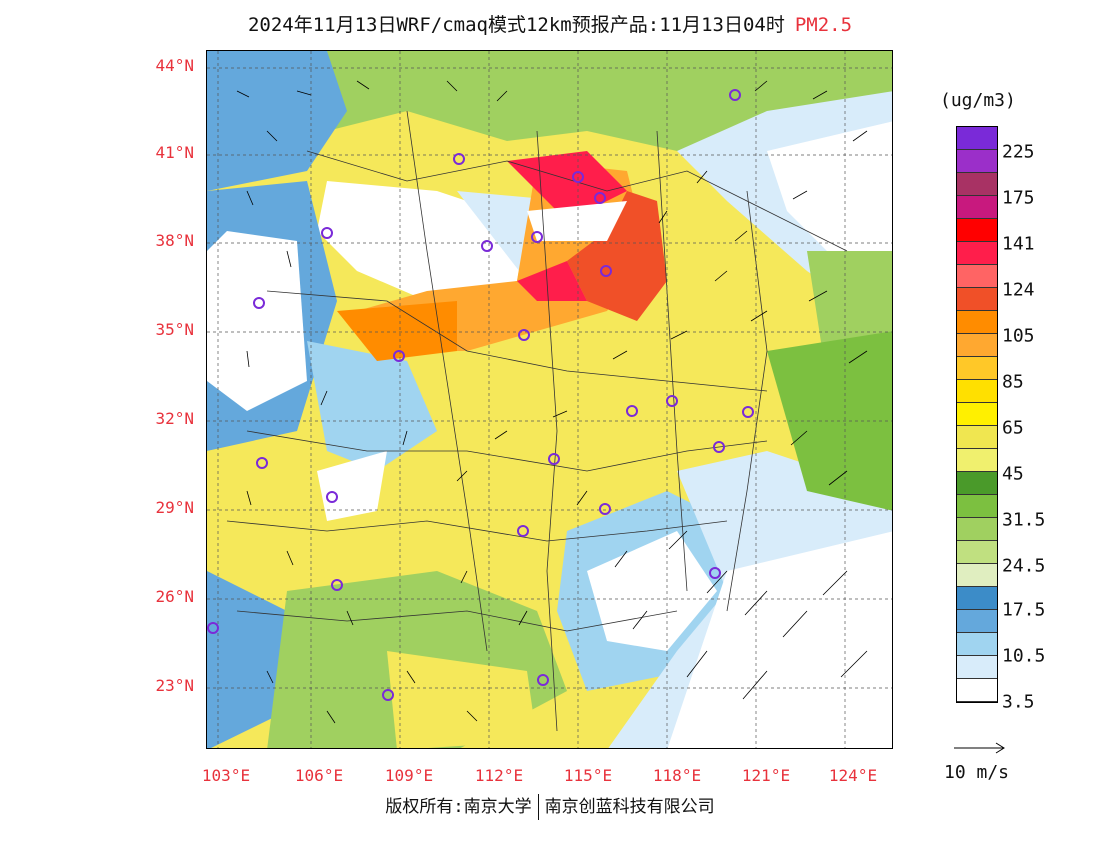  Describe the element at coordinates (516, 25) in the screenshot. I see `title-text: 2024年11月13日WRF/cmaq模式12km预报产品:11月13日04时` at that location.